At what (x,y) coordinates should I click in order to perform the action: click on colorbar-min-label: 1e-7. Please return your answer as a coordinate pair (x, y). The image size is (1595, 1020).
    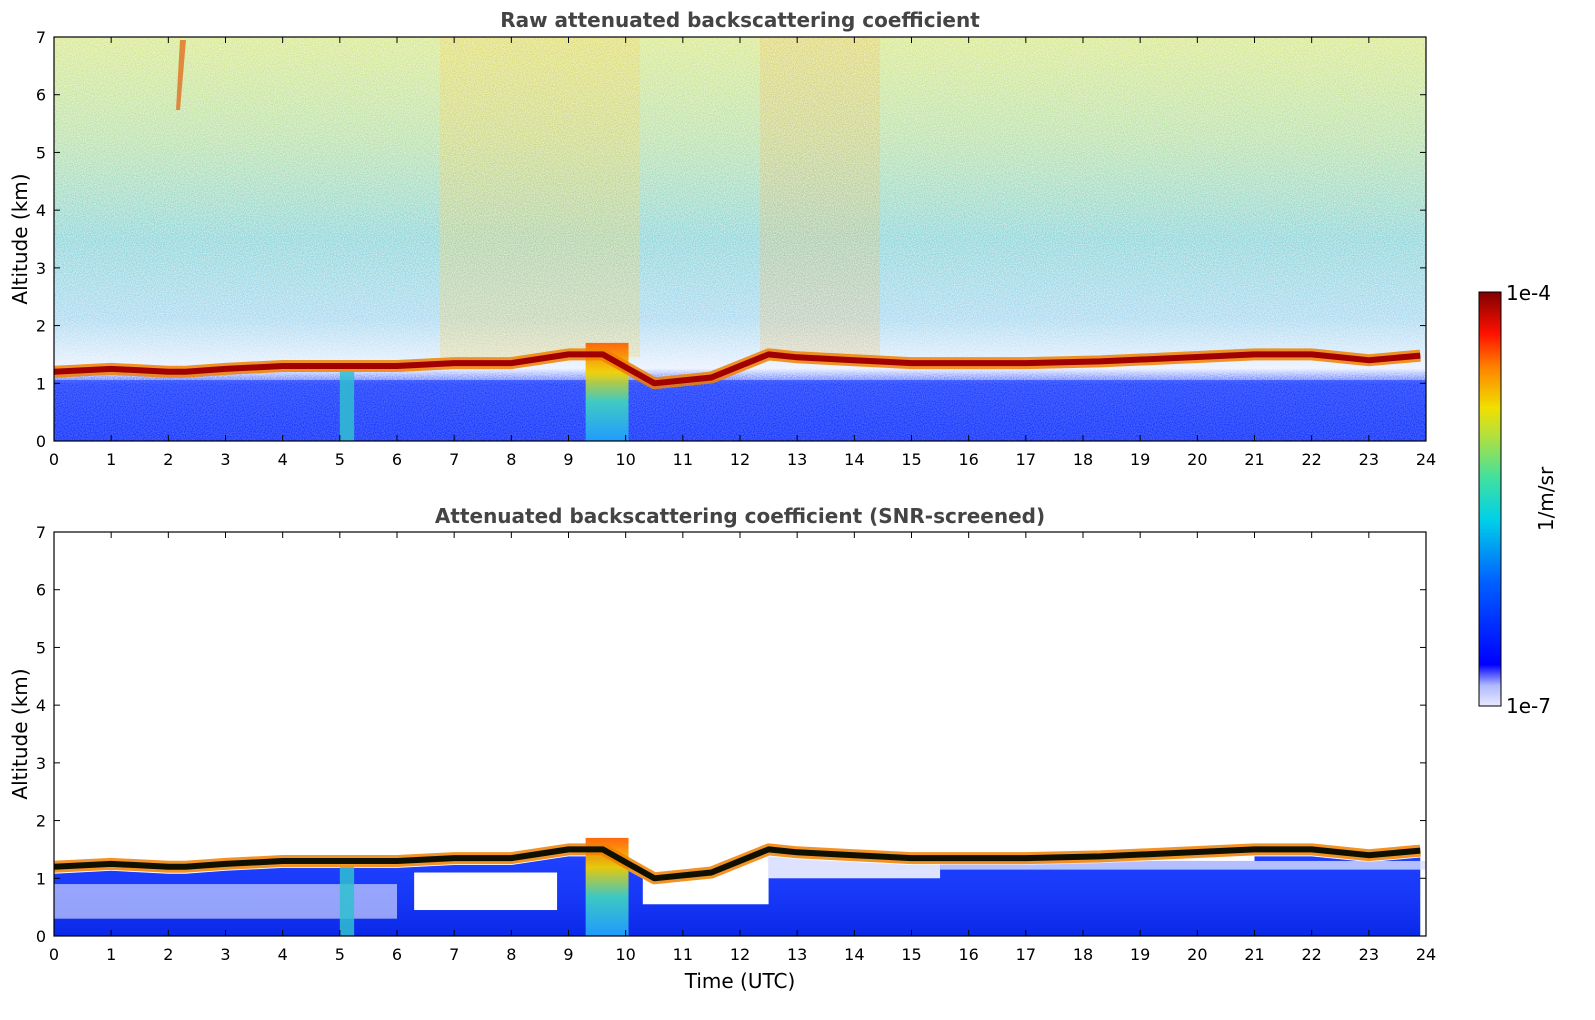
    Looking at the image, I should click on (1528, 706).